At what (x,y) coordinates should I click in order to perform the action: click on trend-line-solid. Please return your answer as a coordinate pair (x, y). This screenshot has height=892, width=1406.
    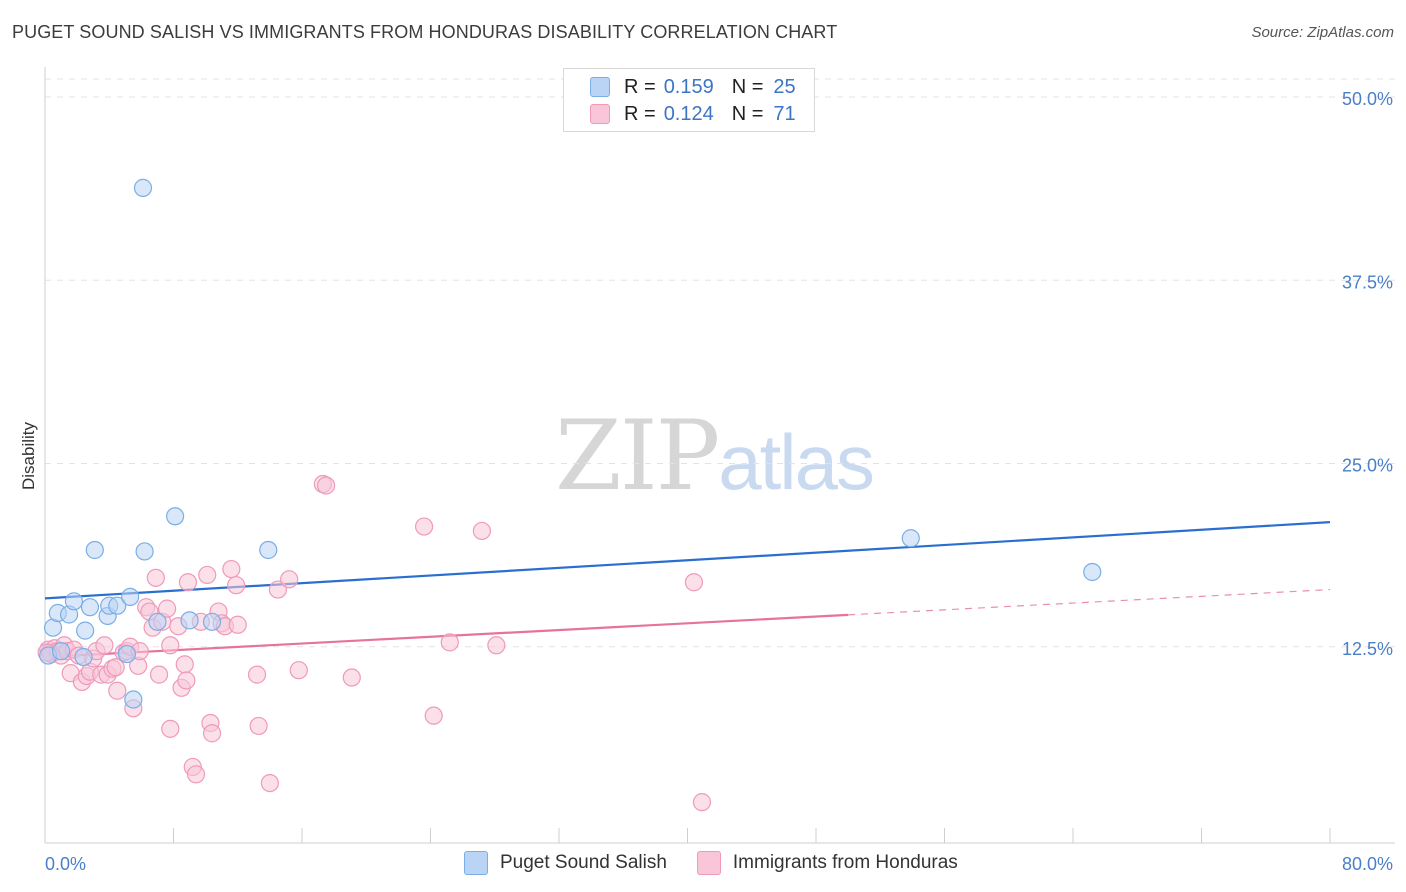
    Looking at the image, I should click on (687, 560).